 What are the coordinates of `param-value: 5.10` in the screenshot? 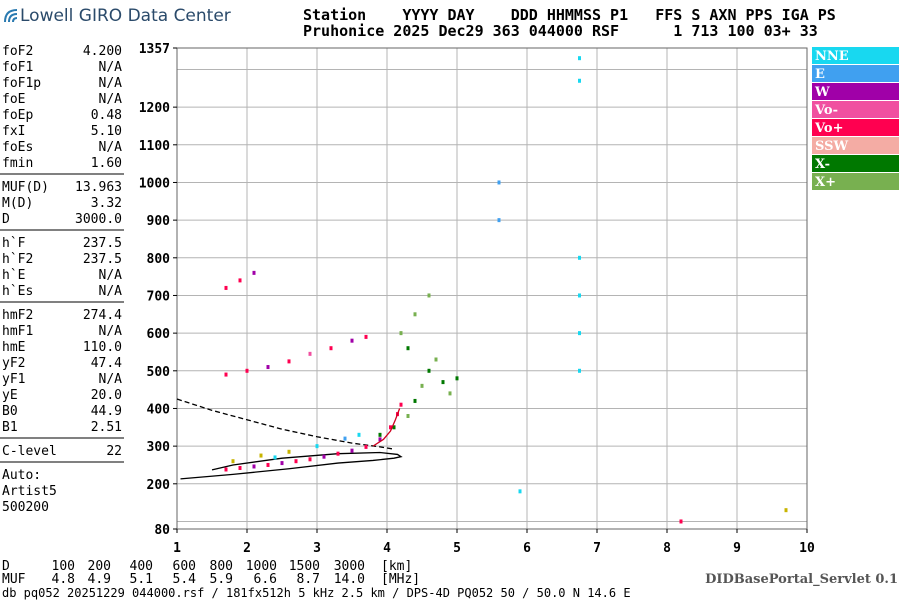 It's located at (106, 131).